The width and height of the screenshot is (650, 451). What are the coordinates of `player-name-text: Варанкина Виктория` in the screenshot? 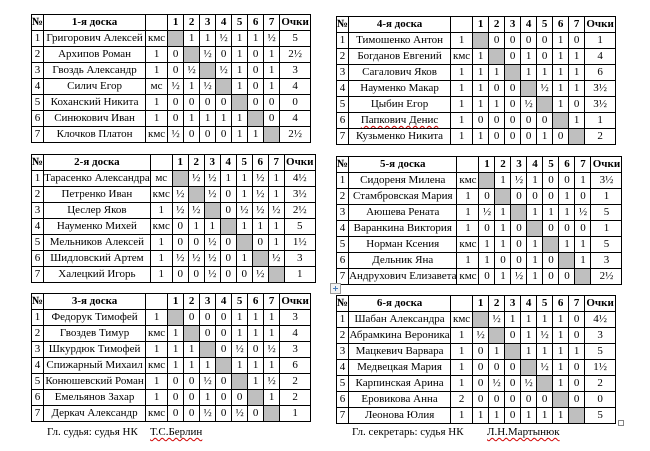 It's located at (402, 228).